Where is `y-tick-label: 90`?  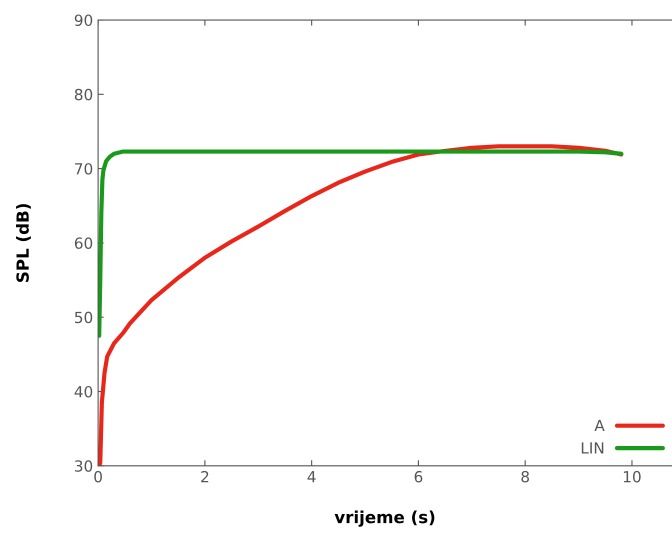 y-tick-label: 90 is located at coordinates (83, 20).